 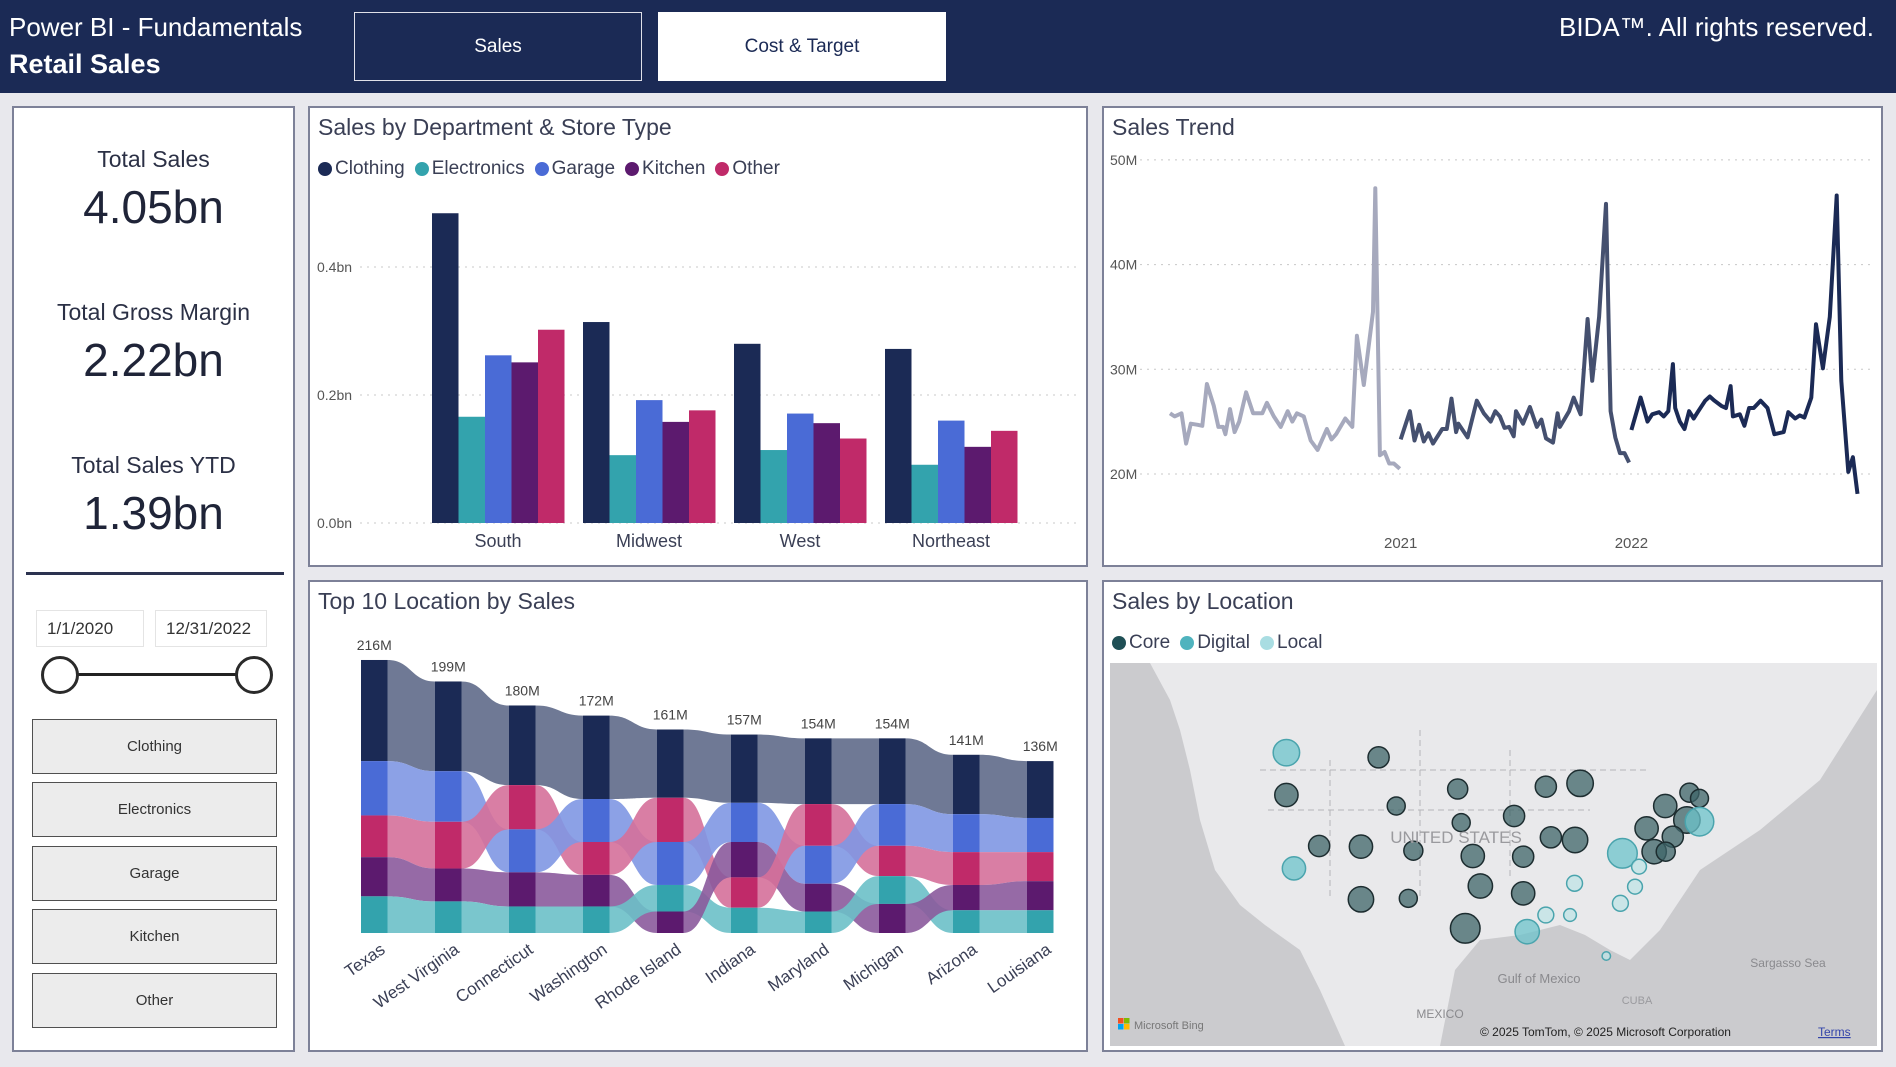 I want to click on legend-item-garage: Garage, so click(x=575, y=169).